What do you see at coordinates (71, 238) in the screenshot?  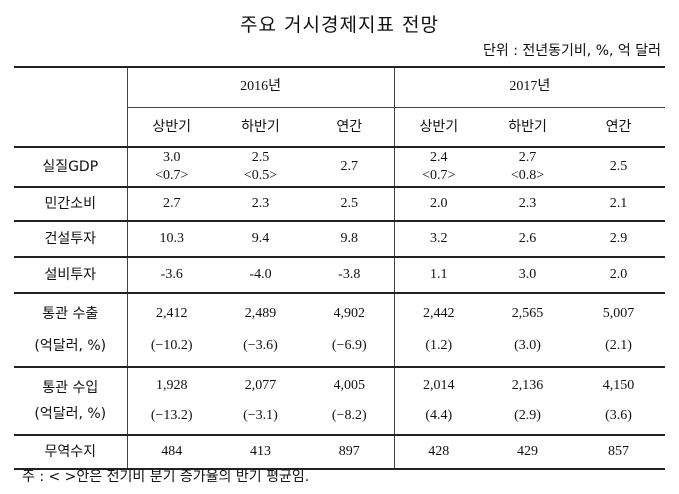 I see `row-label: 건설투자` at bounding box center [71, 238].